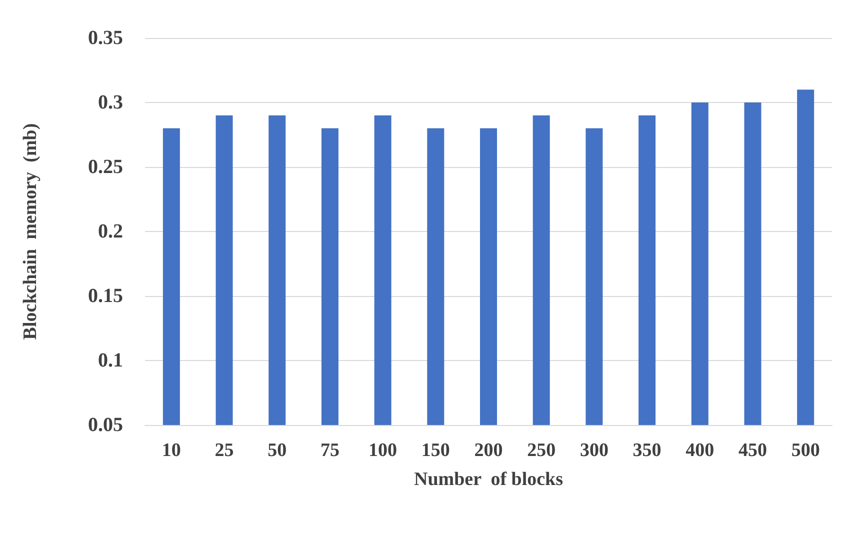 The width and height of the screenshot is (842, 537). What do you see at coordinates (224, 450) in the screenshot?
I see `x-tick-label: 25` at bounding box center [224, 450].